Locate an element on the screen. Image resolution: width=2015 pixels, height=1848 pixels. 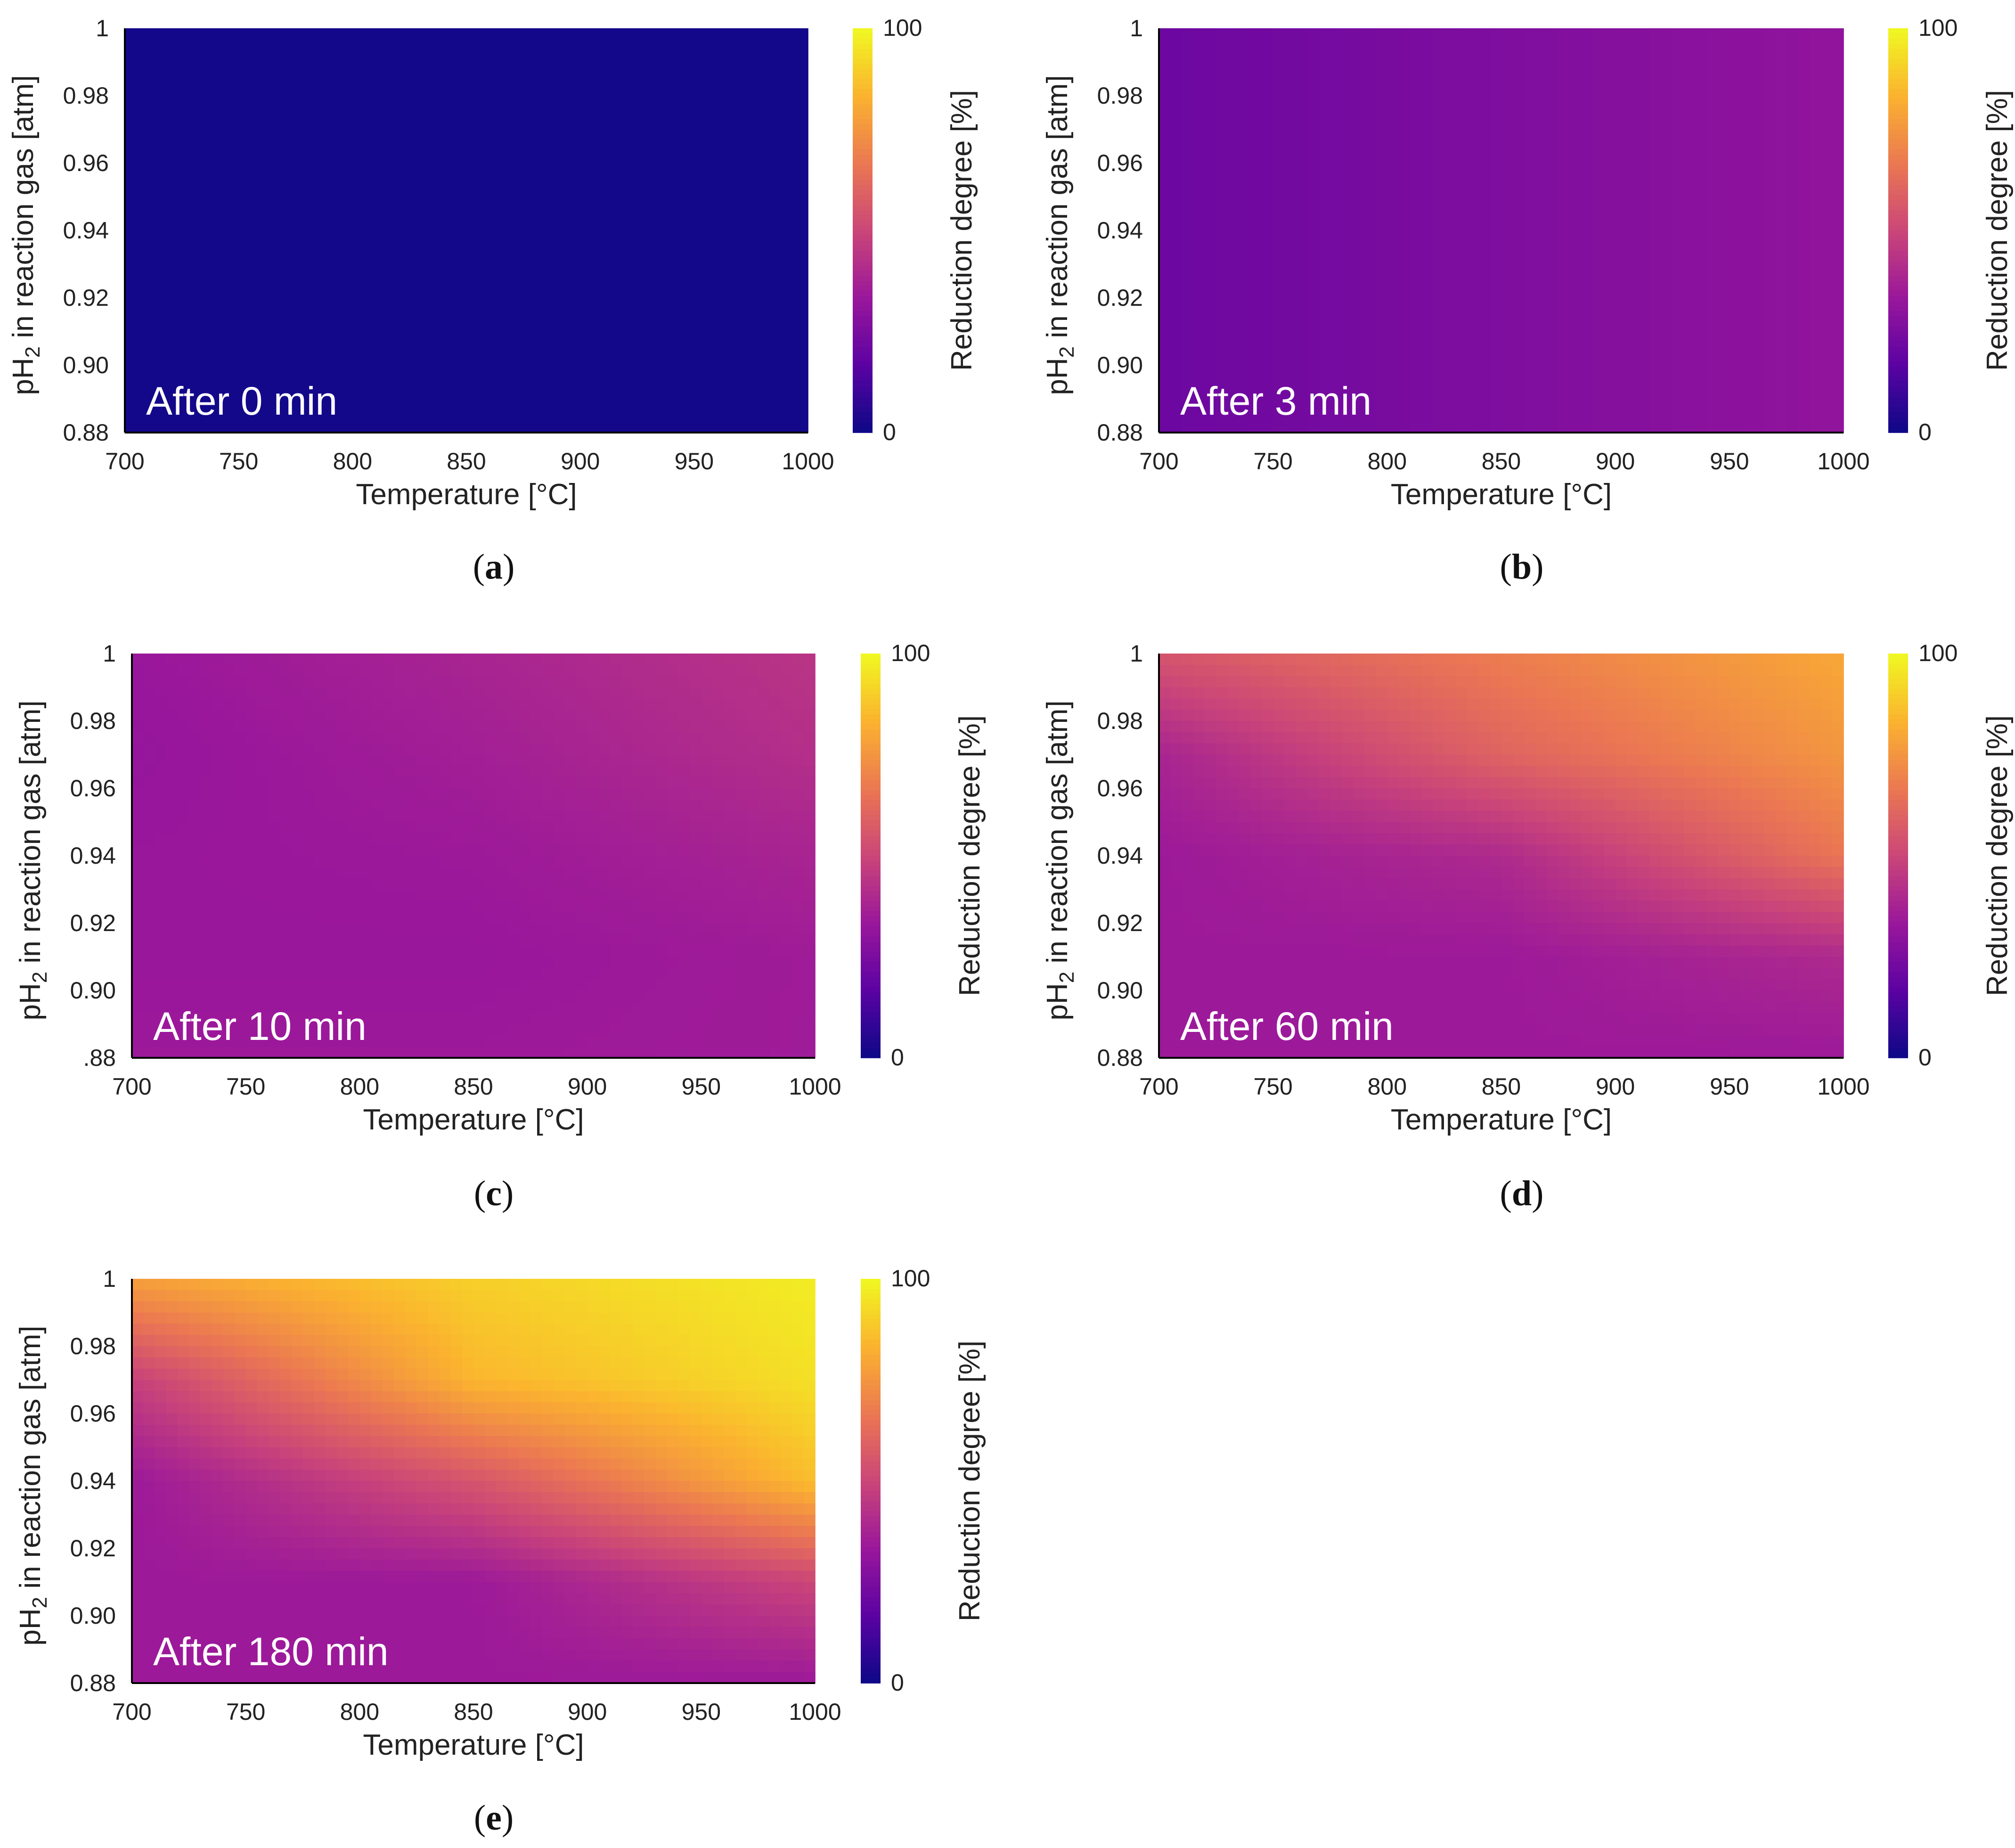
y-tick-label: 0.90 is located at coordinates (86, 365).